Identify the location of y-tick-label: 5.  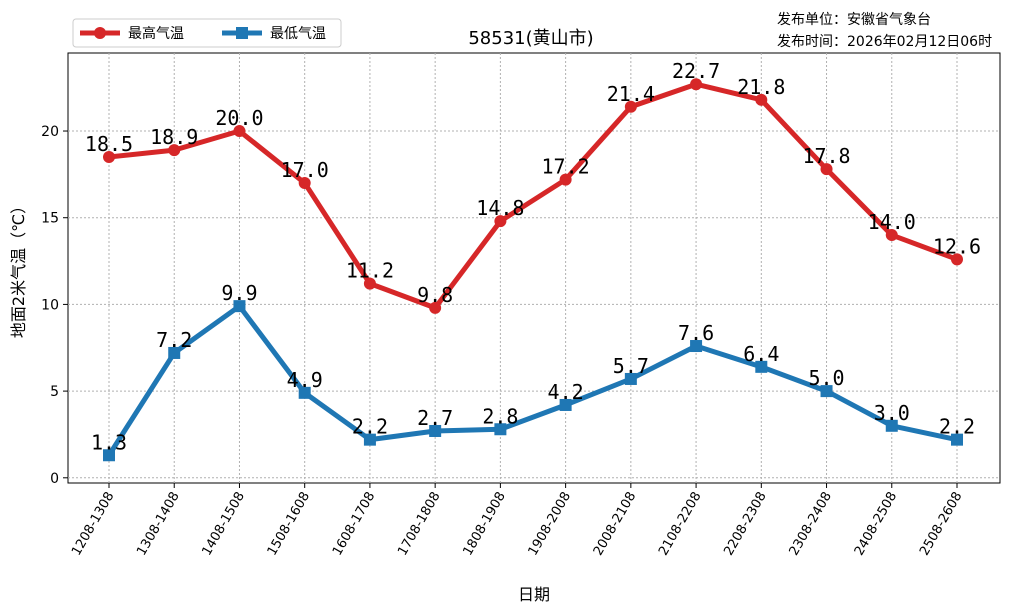
(54, 392).